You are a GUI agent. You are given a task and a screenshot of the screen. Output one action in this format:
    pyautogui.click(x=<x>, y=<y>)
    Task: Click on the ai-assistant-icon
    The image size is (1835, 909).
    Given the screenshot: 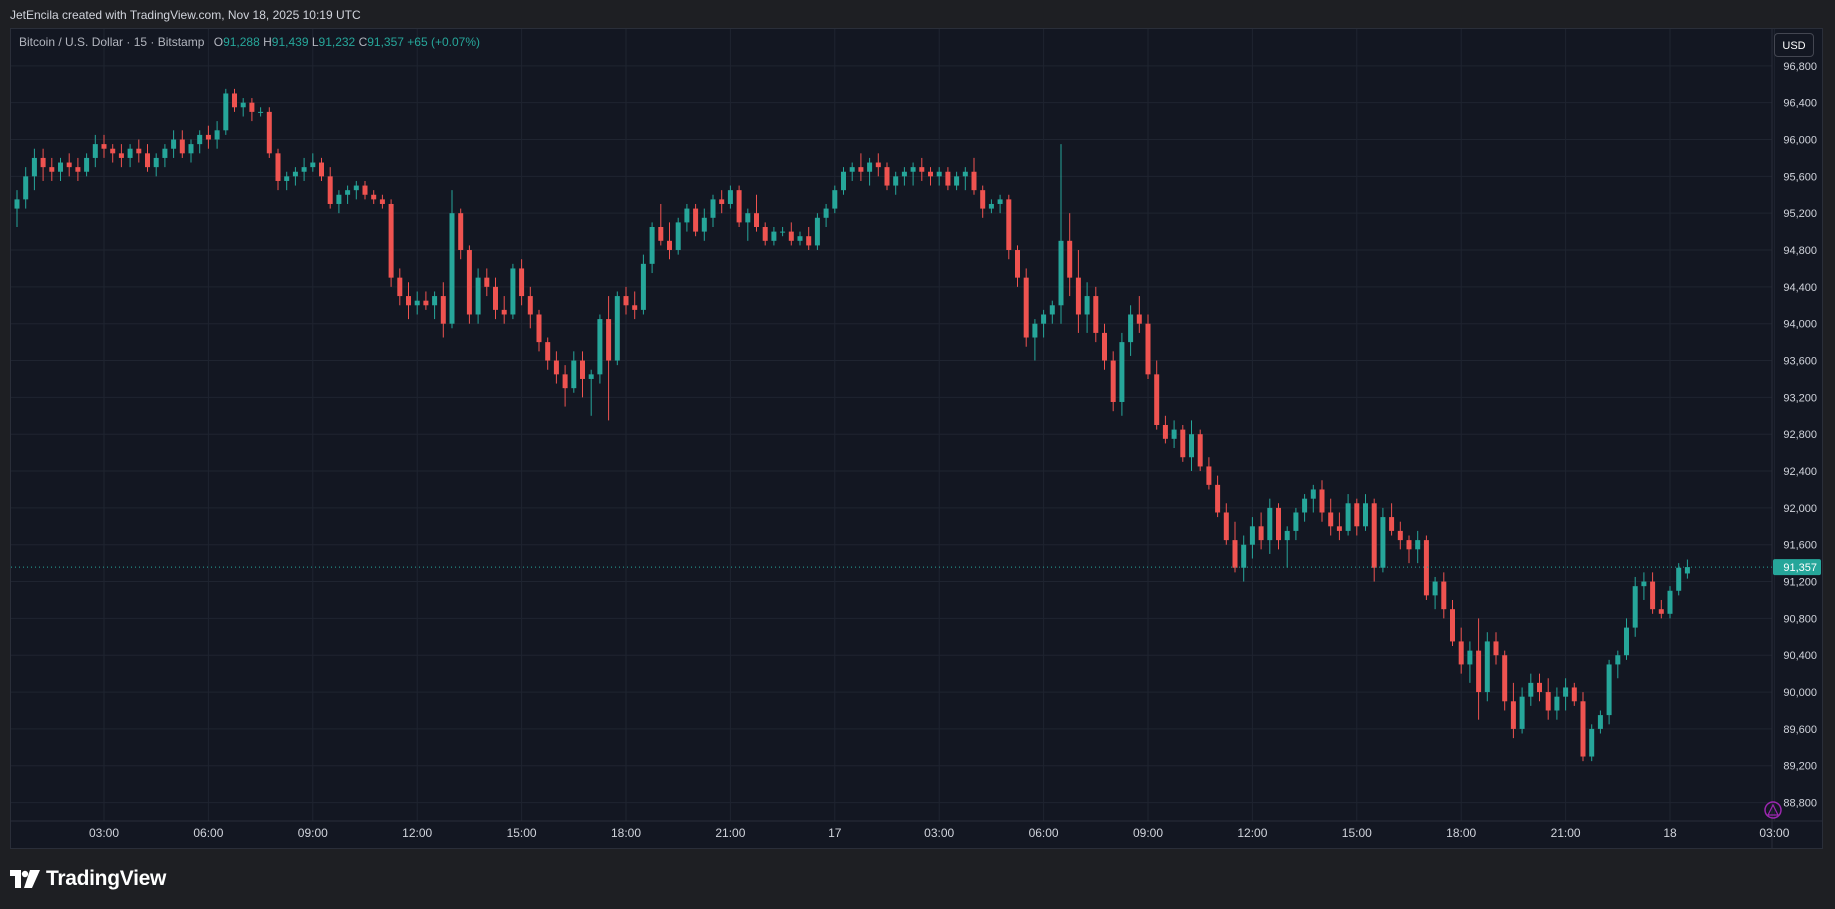 What is the action you would take?
    pyautogui.click(x=1773, y=810)
    